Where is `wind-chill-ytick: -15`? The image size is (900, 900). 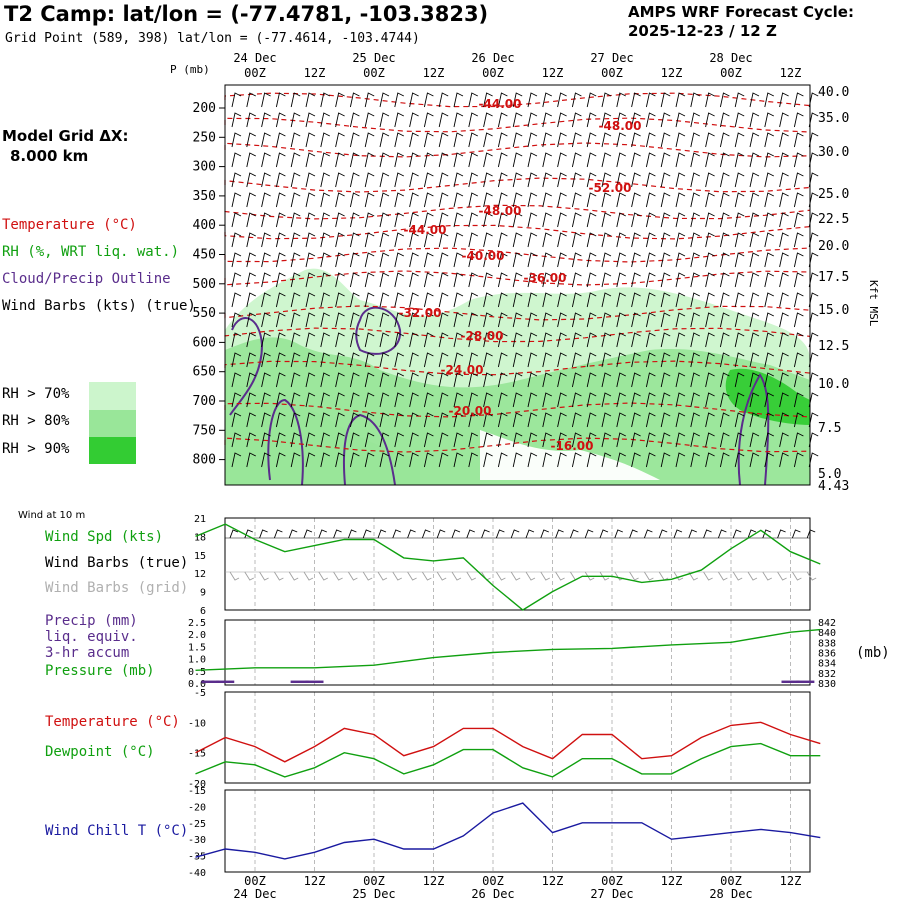
wind-chill-ytick: -15 is located at coordinates (197, 791).